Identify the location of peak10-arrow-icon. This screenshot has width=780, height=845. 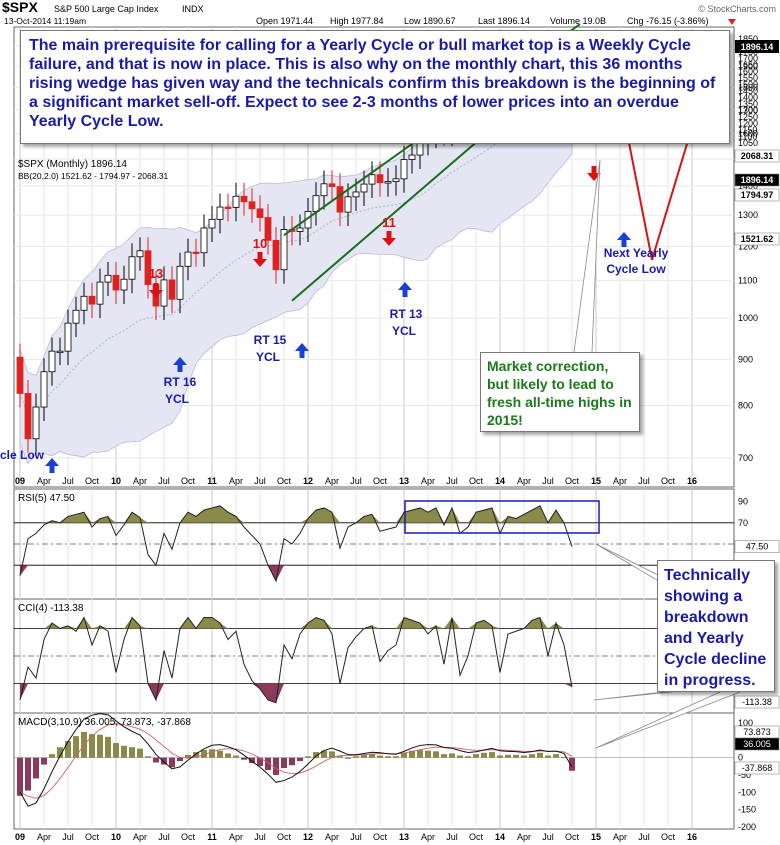
(260, 259).